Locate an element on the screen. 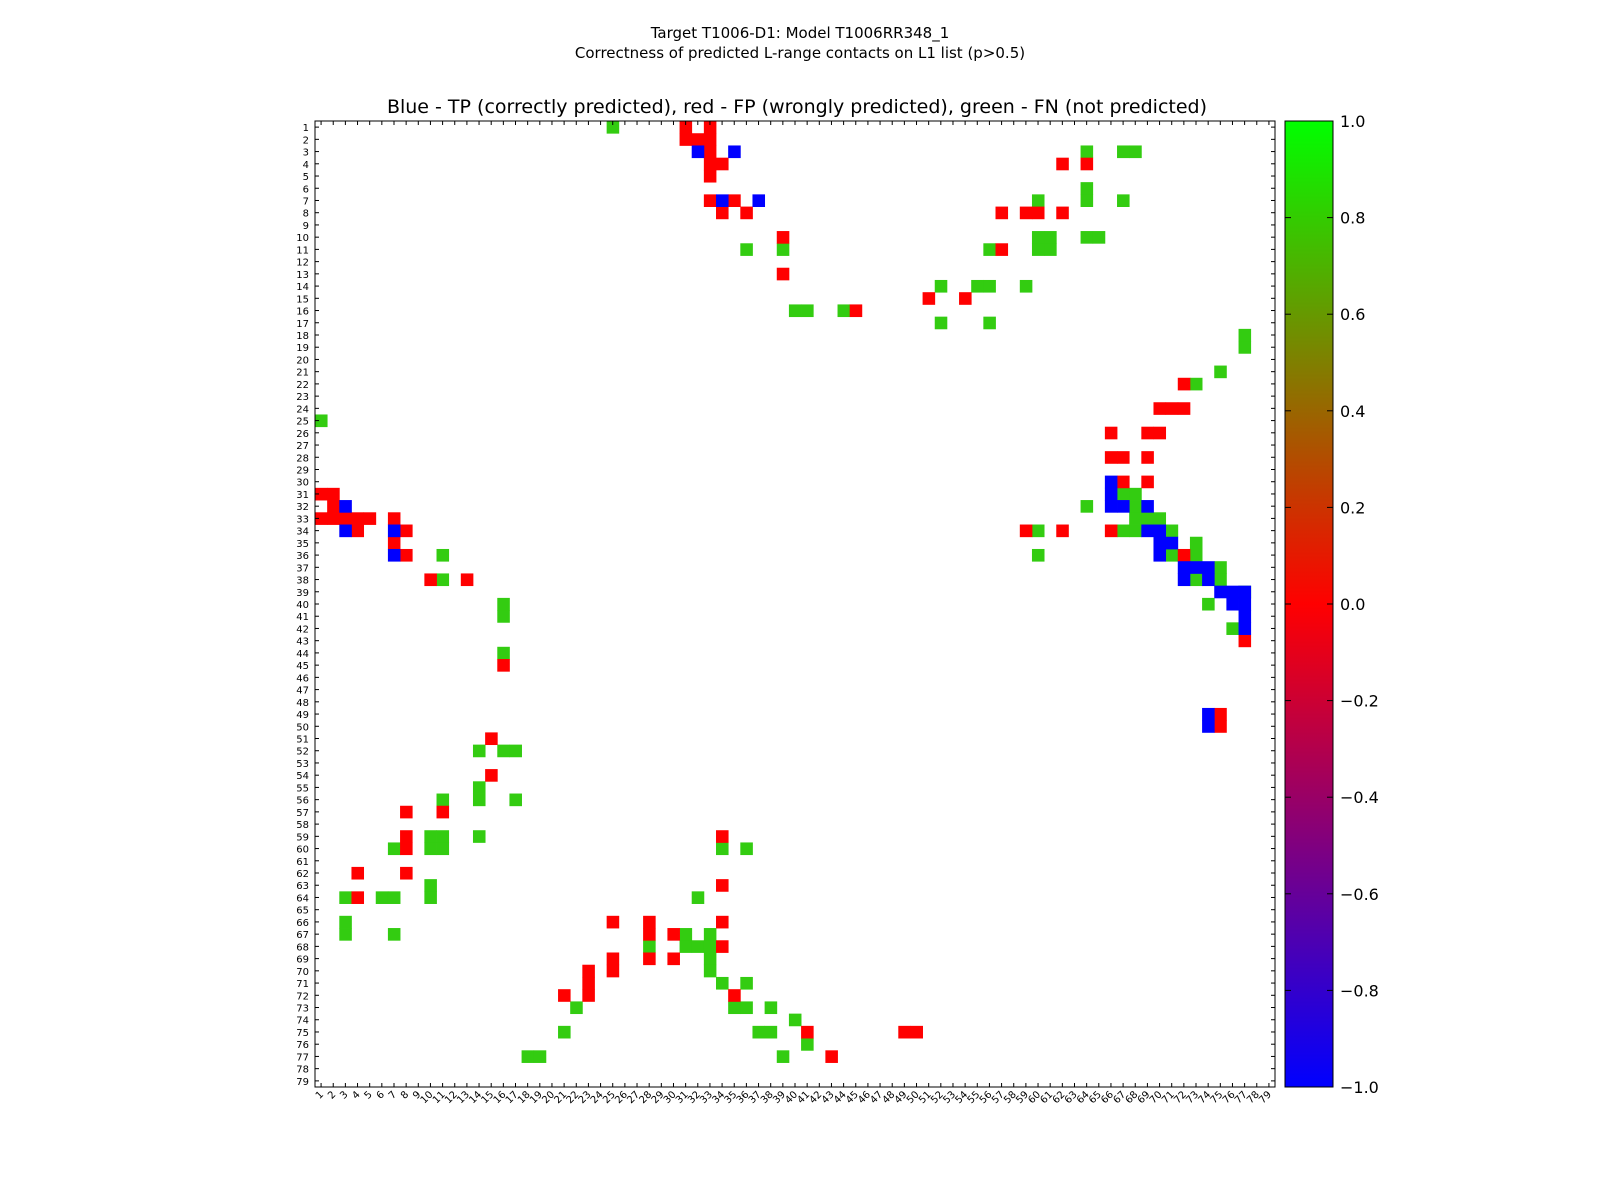 This screenshot has width=1600, height=1200. x-tick-label: 79 is located at coordinates (1265, 1097).